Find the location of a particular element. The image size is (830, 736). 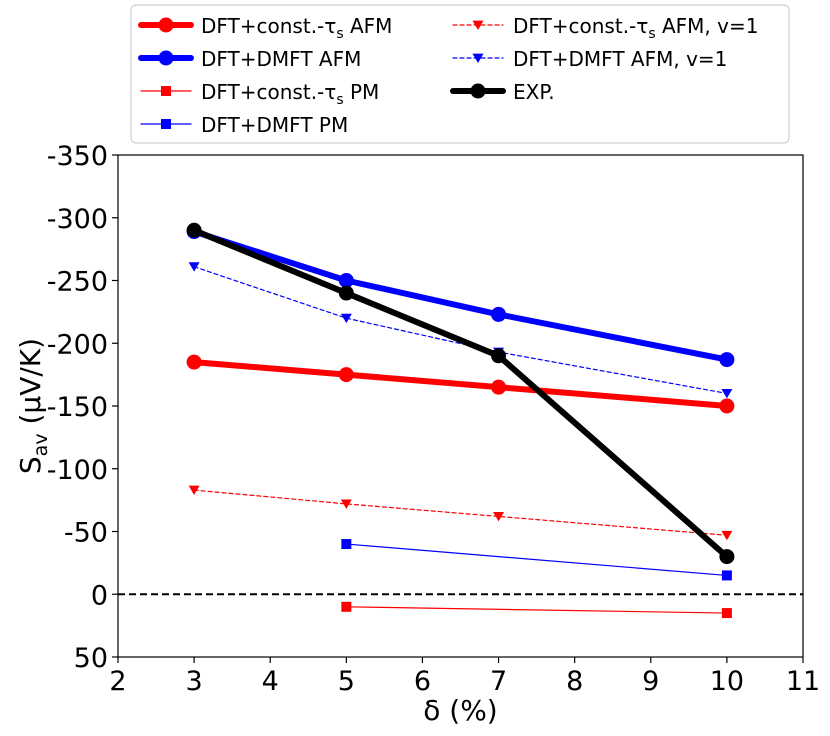

series-dft-const-s-pm is located at coordinates (536, 610).